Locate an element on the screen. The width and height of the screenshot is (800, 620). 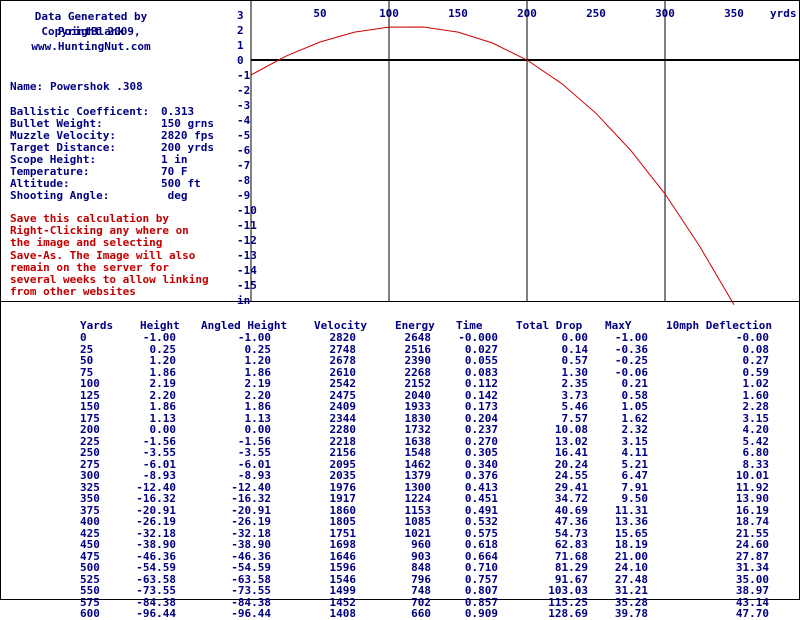
y-tick-label: 0 is located at coordinates (240, 60).